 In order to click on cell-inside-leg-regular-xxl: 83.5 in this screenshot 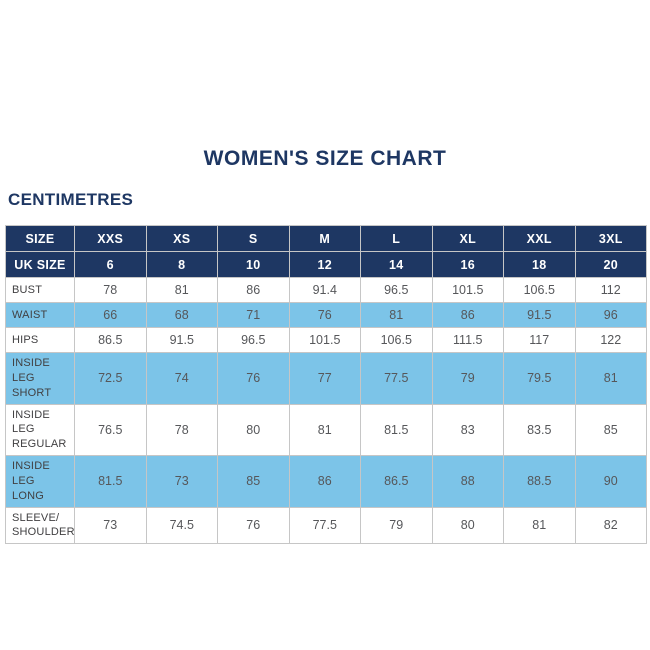, I will do `click(539, 430)`.